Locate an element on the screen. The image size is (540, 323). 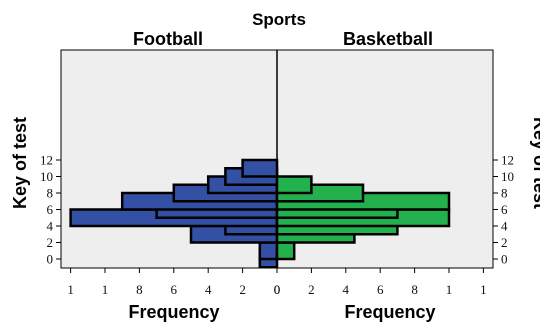
right-x-tick-label: 2 is located at coordinates (311, 289).